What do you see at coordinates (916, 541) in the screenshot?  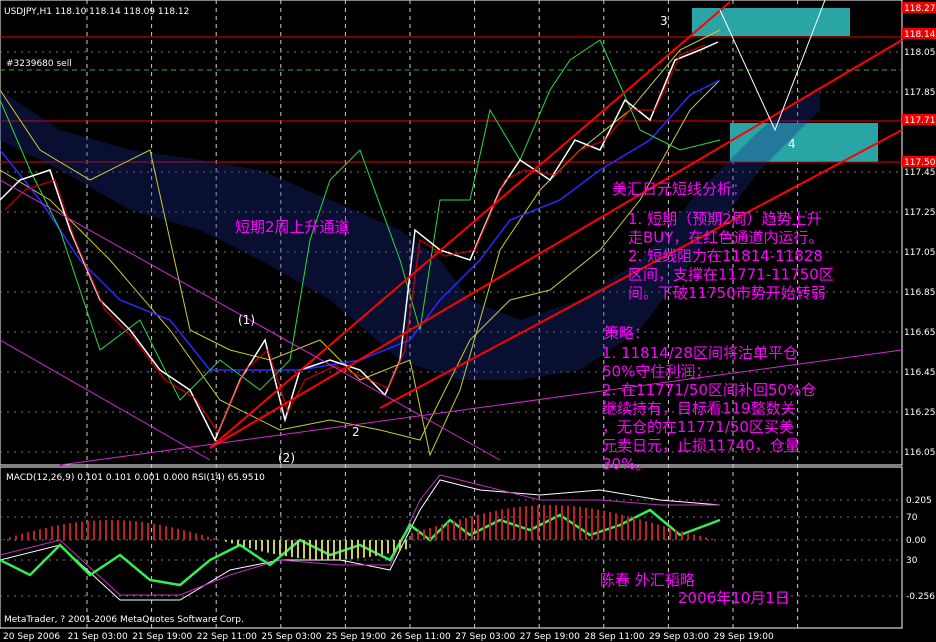 I see `indicator-label: 0.00` at bounding box center [916, 541].